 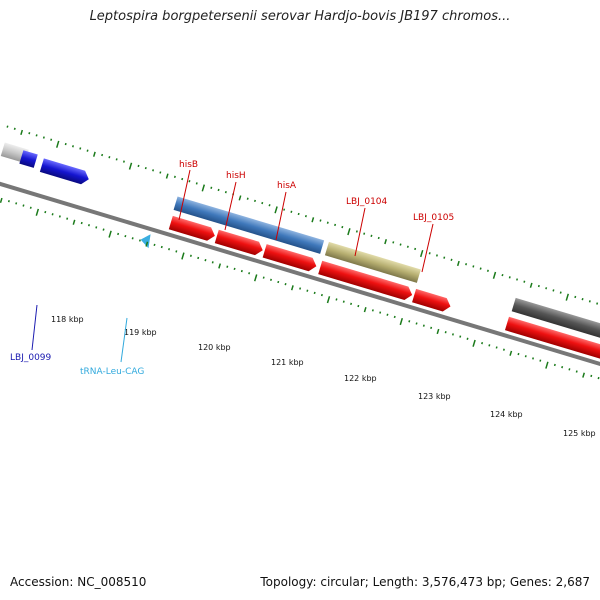 What do you see at coordinates (236, 176) in the screenshot?
I see `gene-label-hisH: hisH` at bounding box center [236, 176].